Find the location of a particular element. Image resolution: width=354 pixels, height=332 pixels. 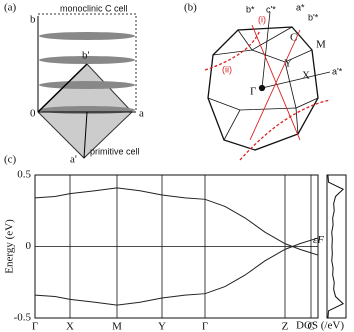

label: a'* is located at coordinates (337, 71).